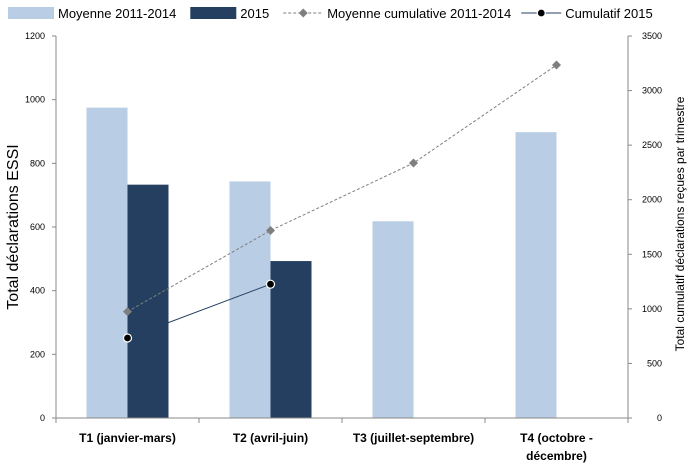  What do you see at coordinates (654, 363) in the screenshot?
I see `y2-tick-label: 500` at bounding box center [654, 363].